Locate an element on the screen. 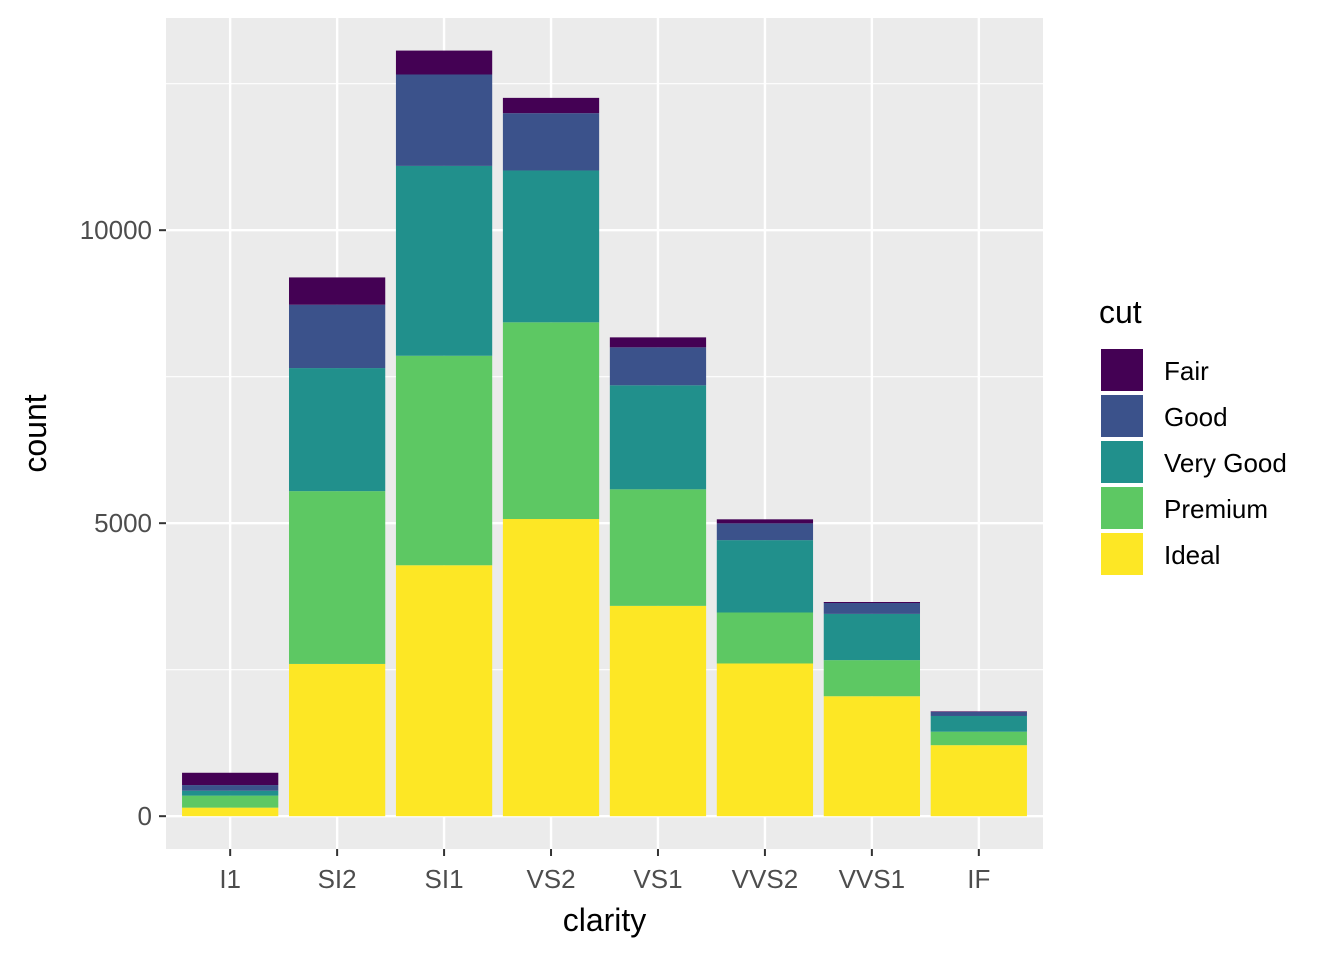  bar-segment-i1-premium is located at coordinates (230, 801).